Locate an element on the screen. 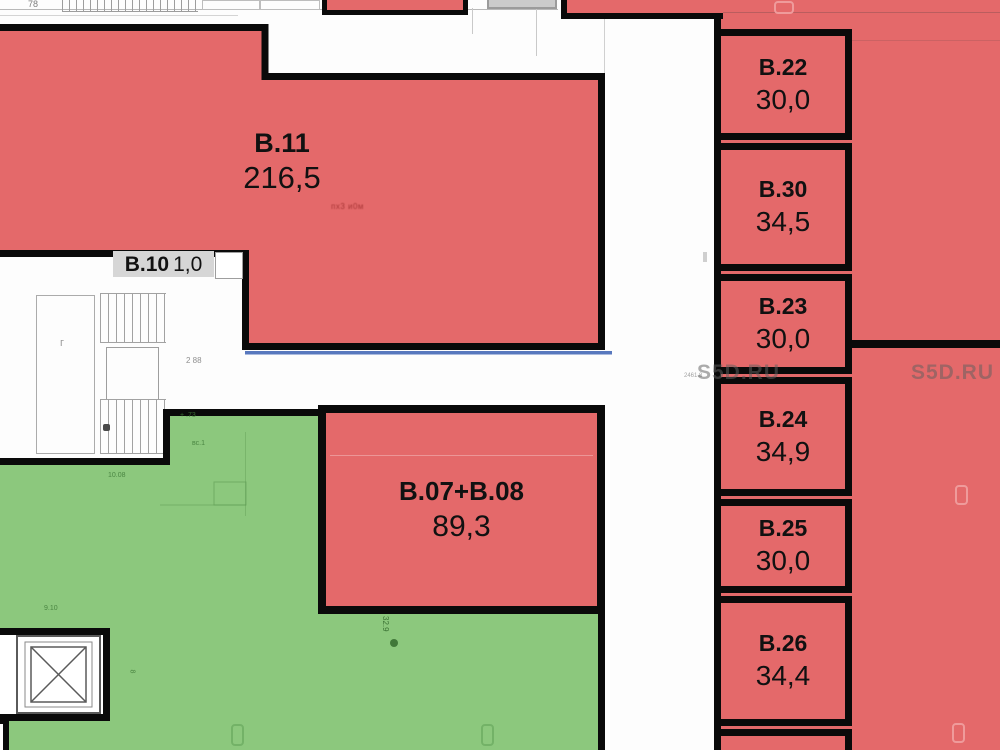 The width and height of the screenshot is (1000, 750). green-note-1: + .73 is located at coordinates (188, 415).